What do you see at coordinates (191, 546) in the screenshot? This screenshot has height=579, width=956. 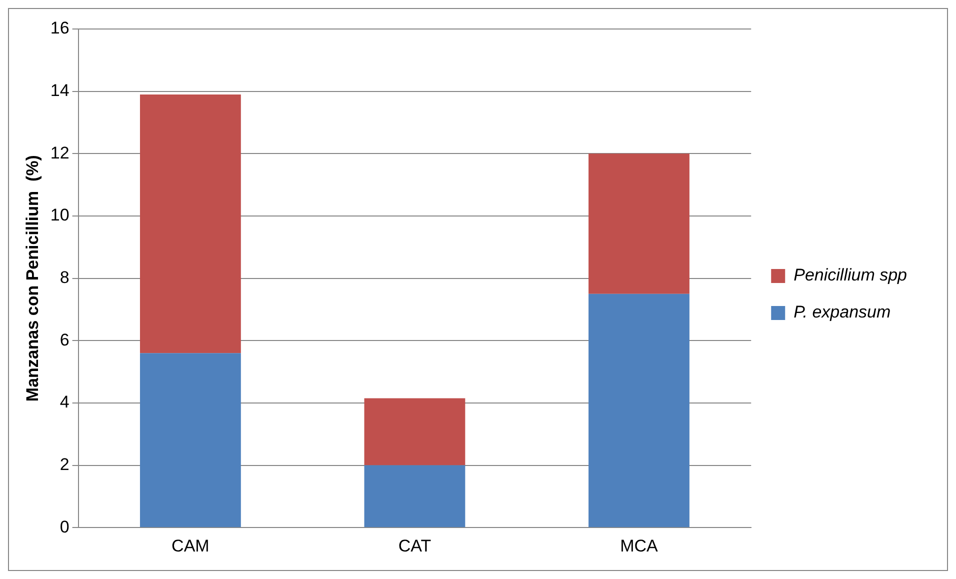 I see `x-tick-label: CAM` at bounding box center [191, 546].